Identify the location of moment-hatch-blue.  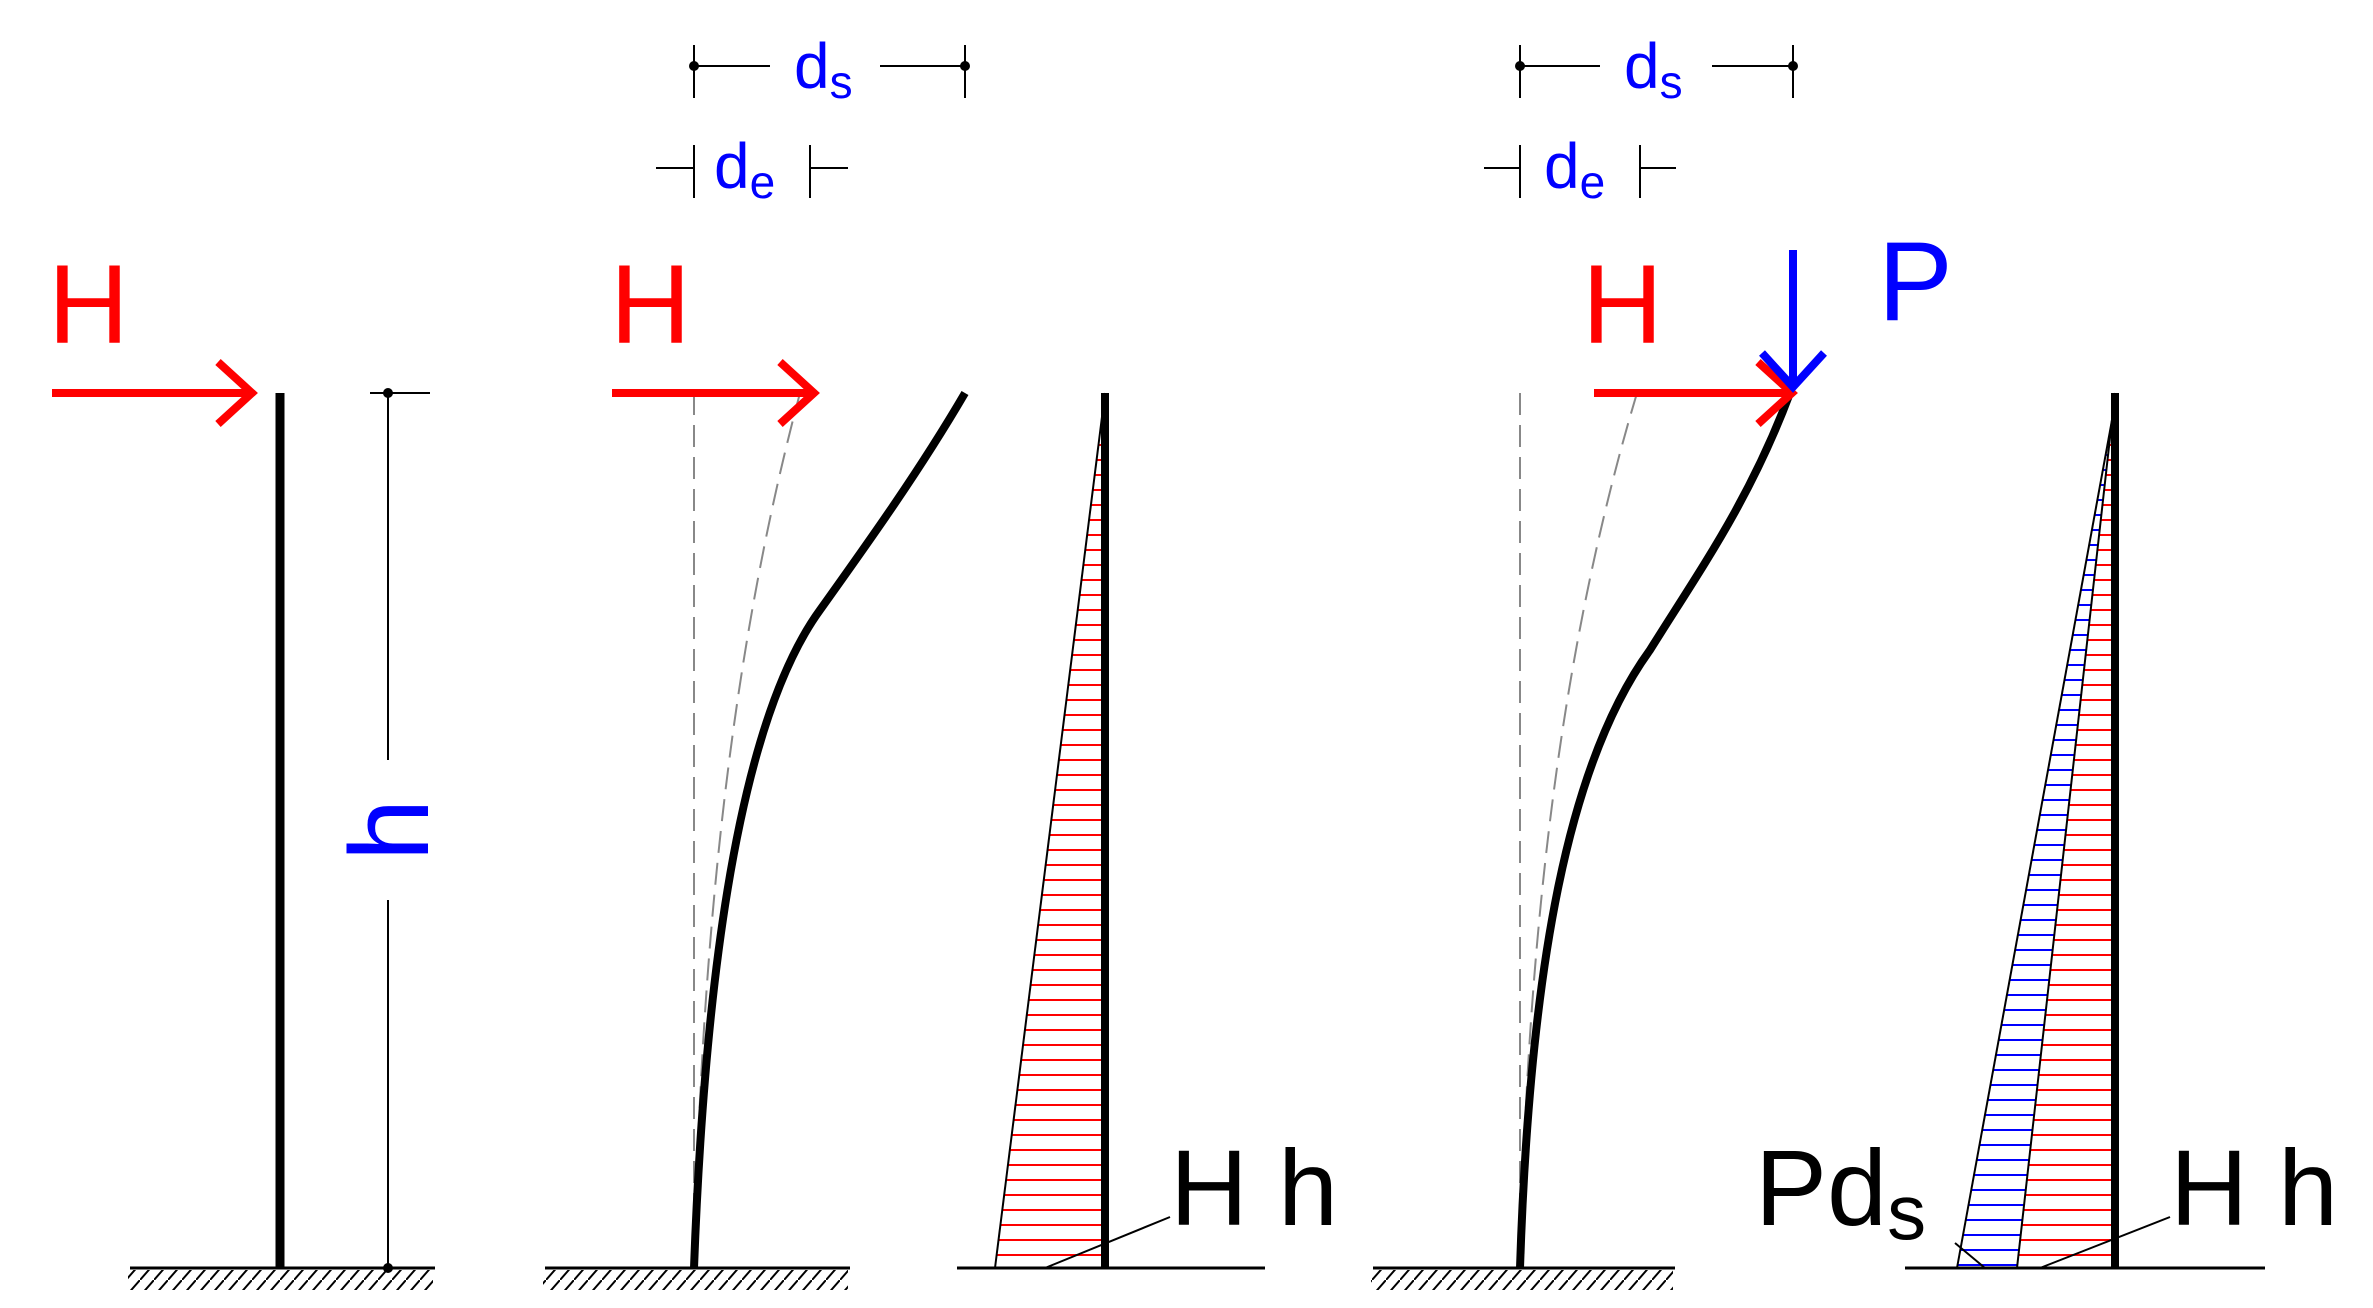
(2034, 845).